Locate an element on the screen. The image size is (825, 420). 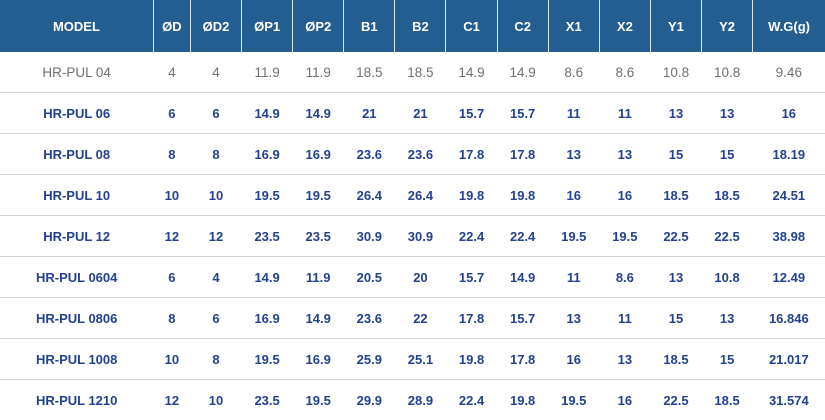
column-header-1: ØD is located at coordinates (171, 26).